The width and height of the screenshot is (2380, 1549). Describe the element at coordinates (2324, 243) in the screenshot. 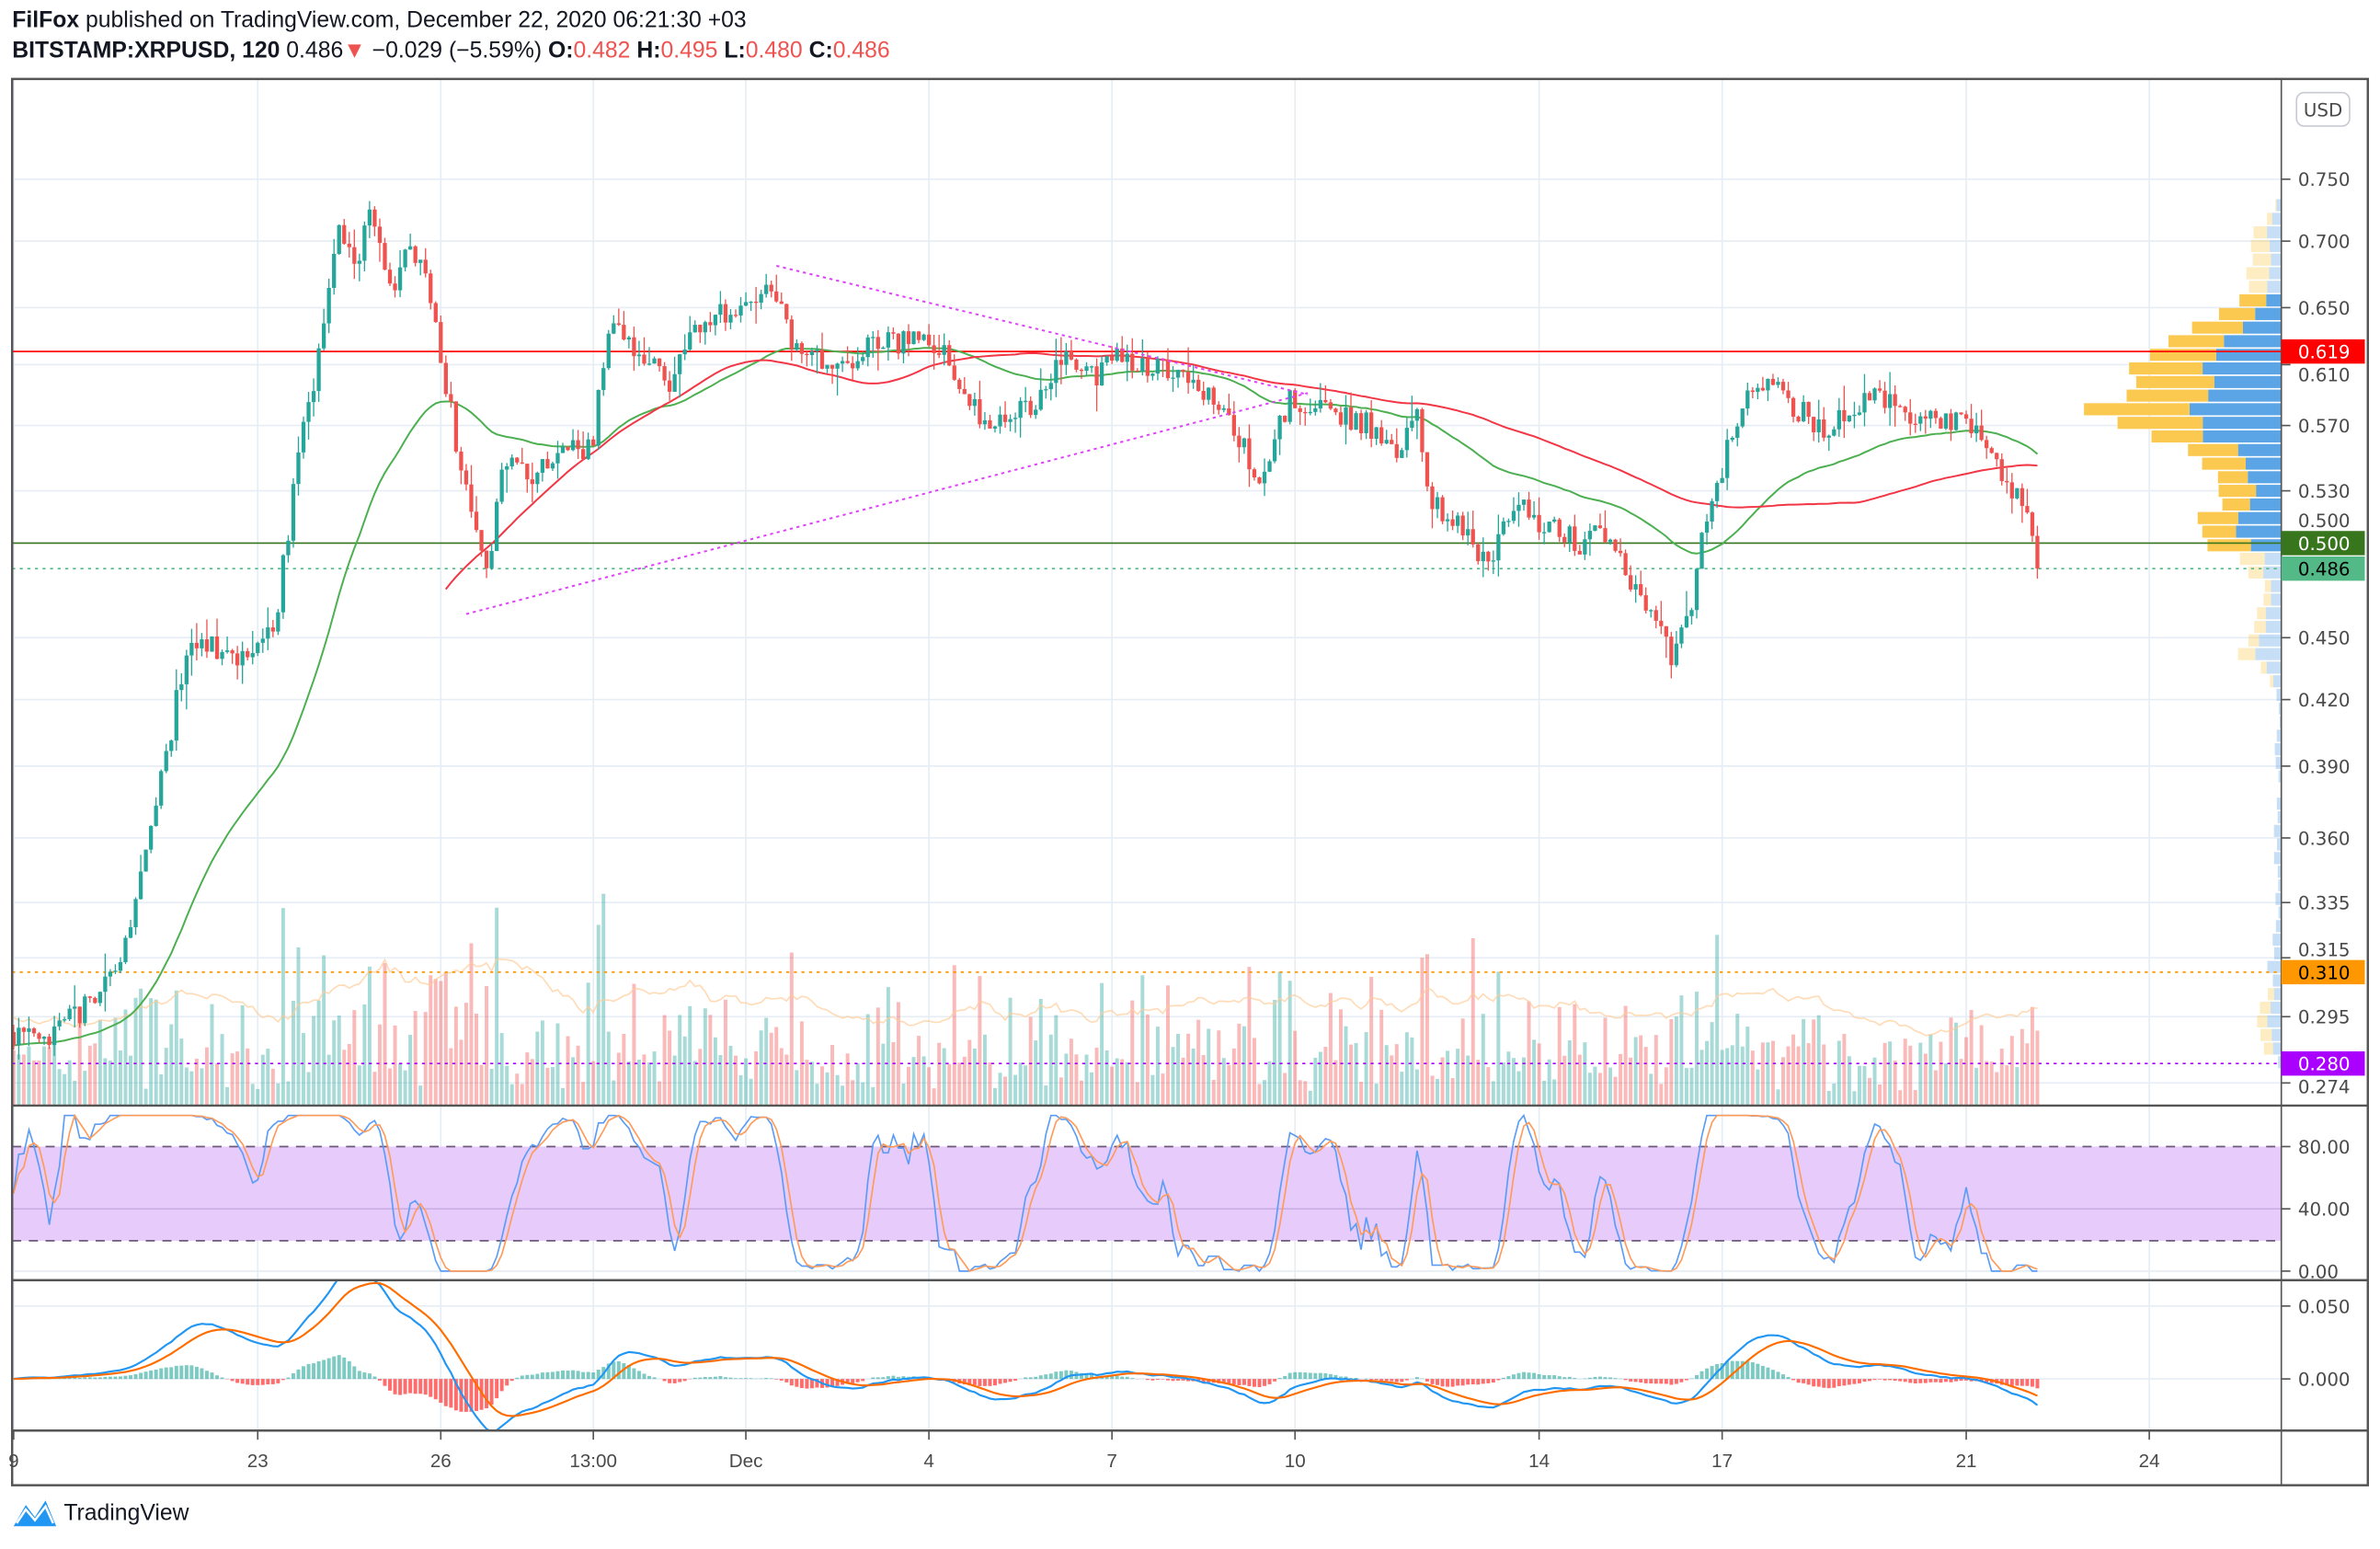

I see `price-label: 0.700` at that location.